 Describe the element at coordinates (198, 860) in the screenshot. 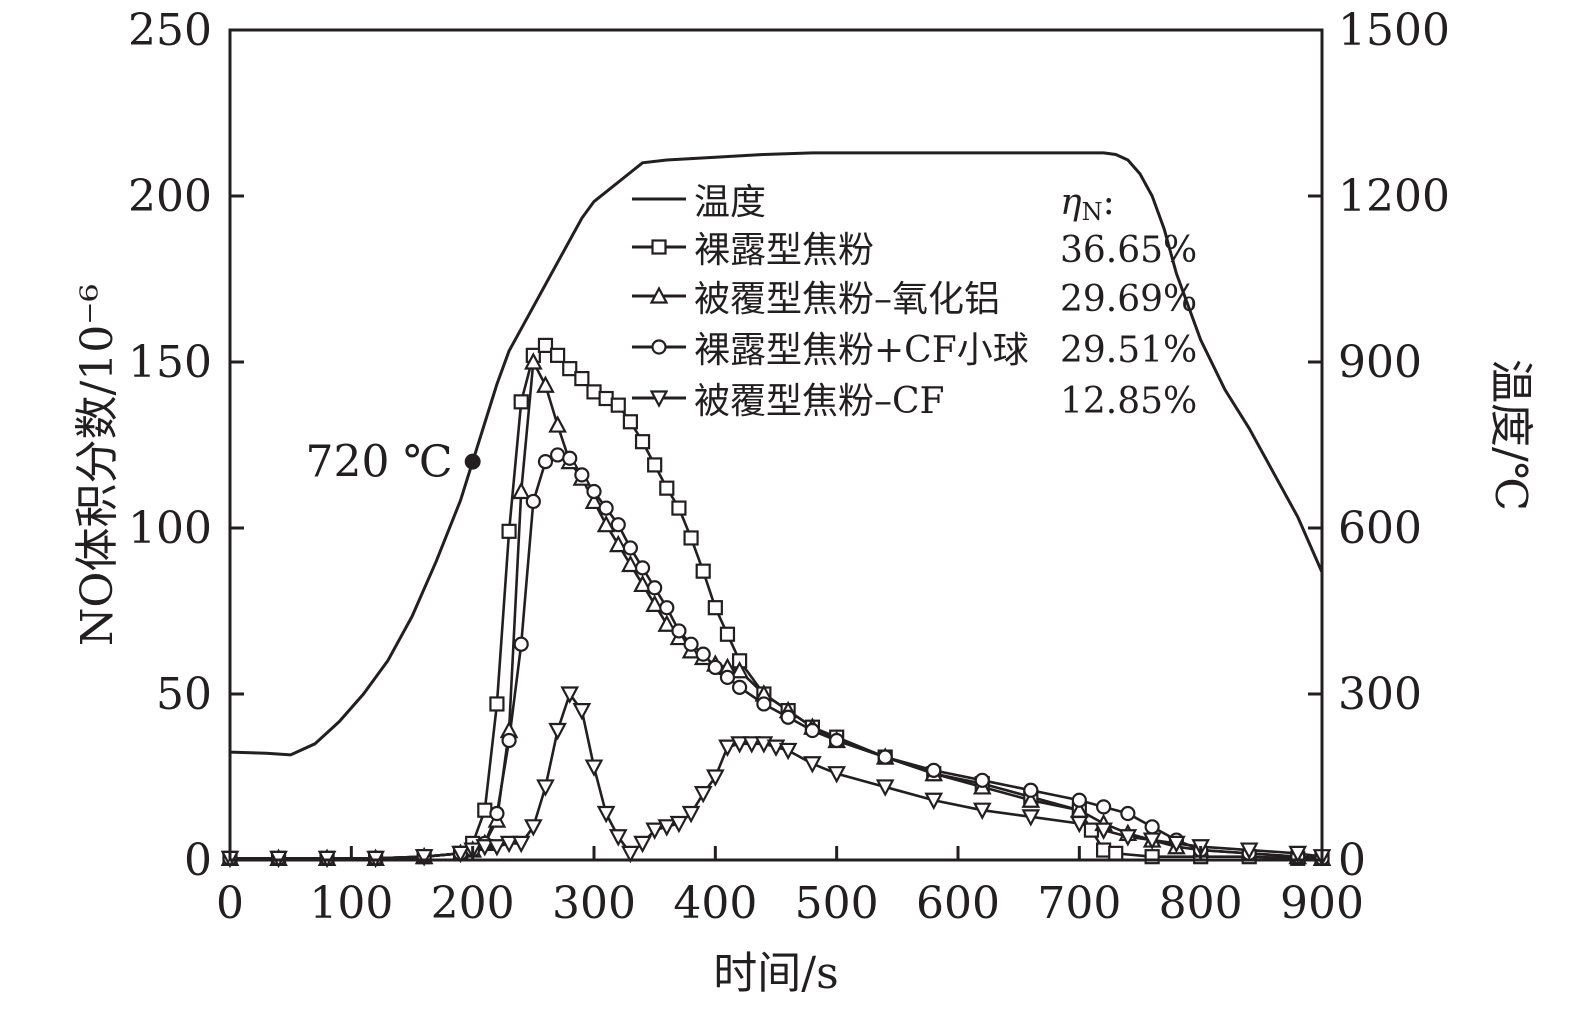

I see `y-left-tick-label: 0` at that location.